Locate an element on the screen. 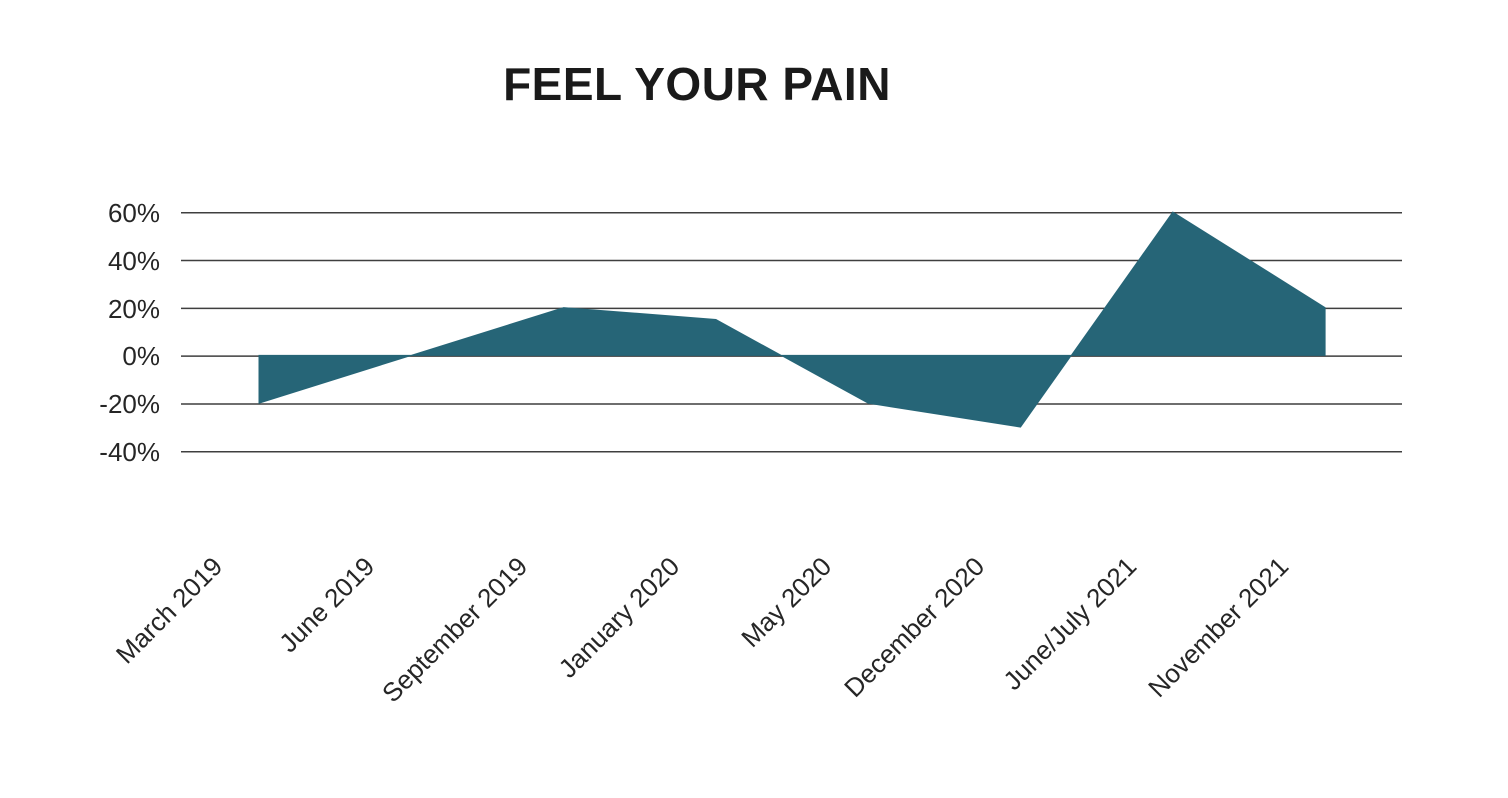  y-tick-label: 40% is located at coordinates (133, 260).